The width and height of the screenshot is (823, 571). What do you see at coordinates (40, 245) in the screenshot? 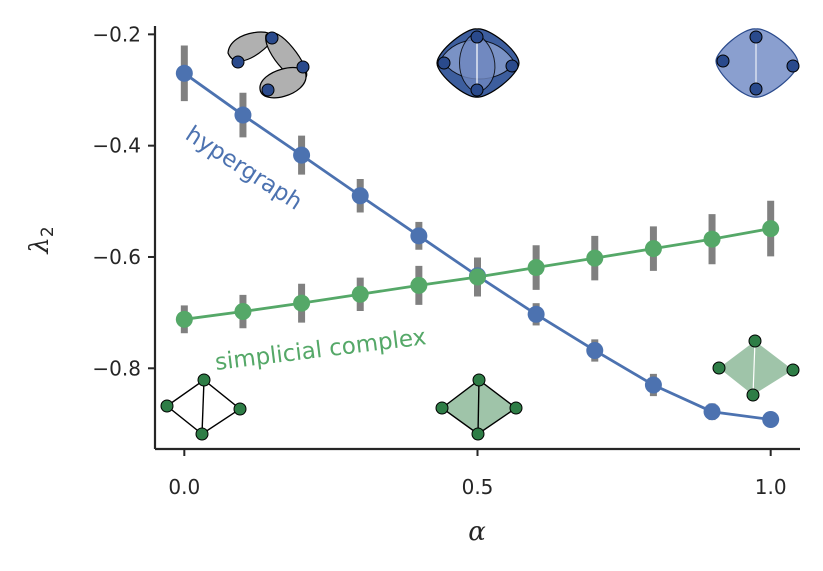
I see `y-axis-label-main: λ` at bounding box center [40, 245].